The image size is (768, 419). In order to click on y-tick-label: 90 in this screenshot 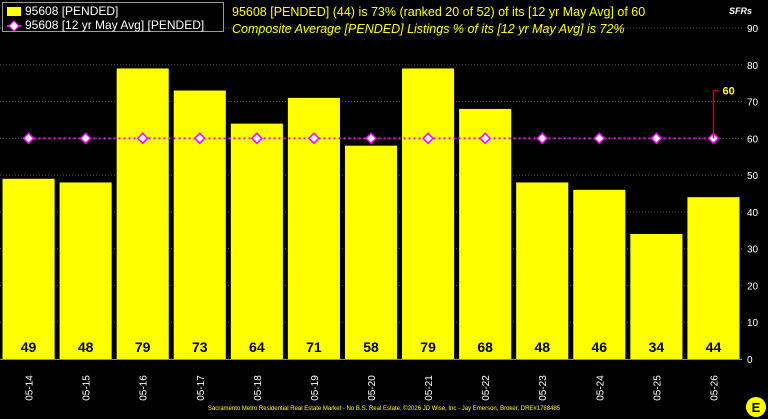, I will do `click(753, 29)`.